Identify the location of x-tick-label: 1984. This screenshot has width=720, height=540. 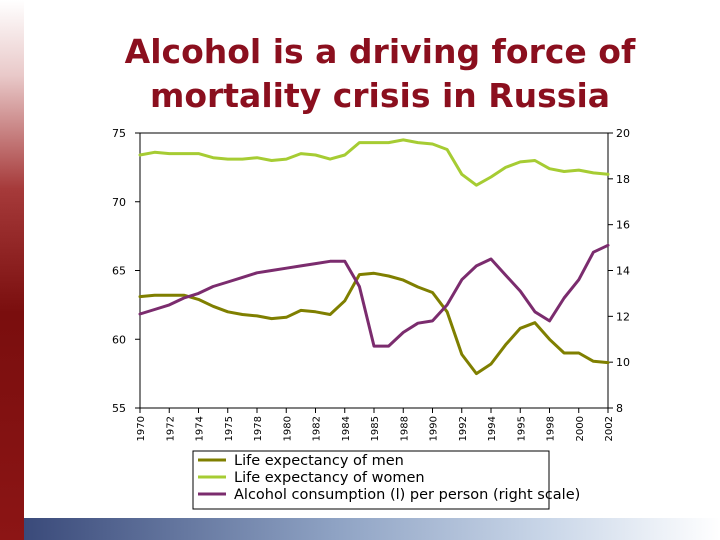
(346, 428).